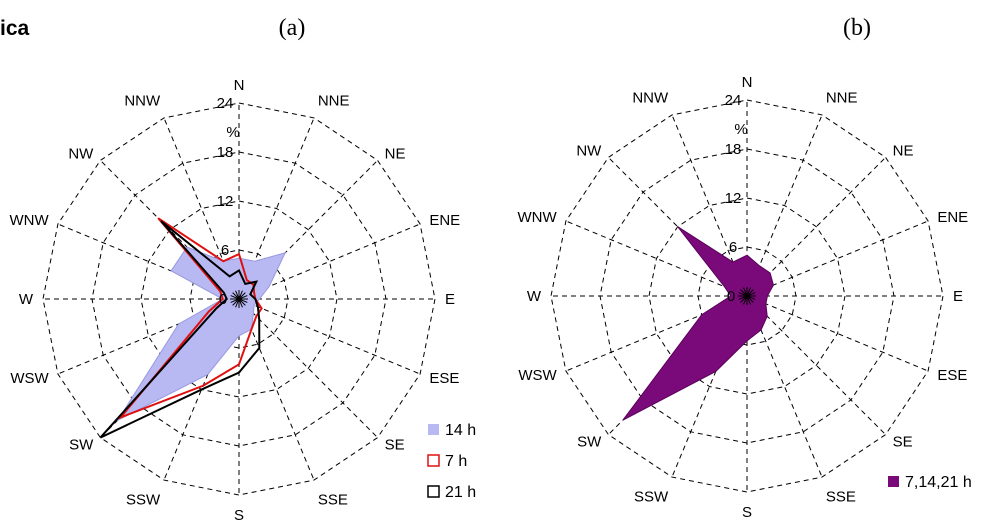 This screenshot has width=992, height=522. I want to click on legend-label-21-h: 21 h, so click(460, 492).